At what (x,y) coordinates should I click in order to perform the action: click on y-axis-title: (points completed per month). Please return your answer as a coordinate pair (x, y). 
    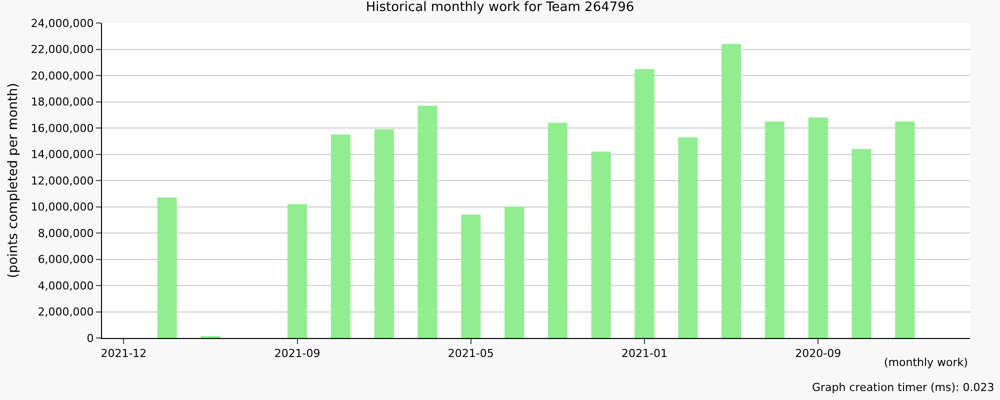
    Looking at the image, I should click on (13, 180).